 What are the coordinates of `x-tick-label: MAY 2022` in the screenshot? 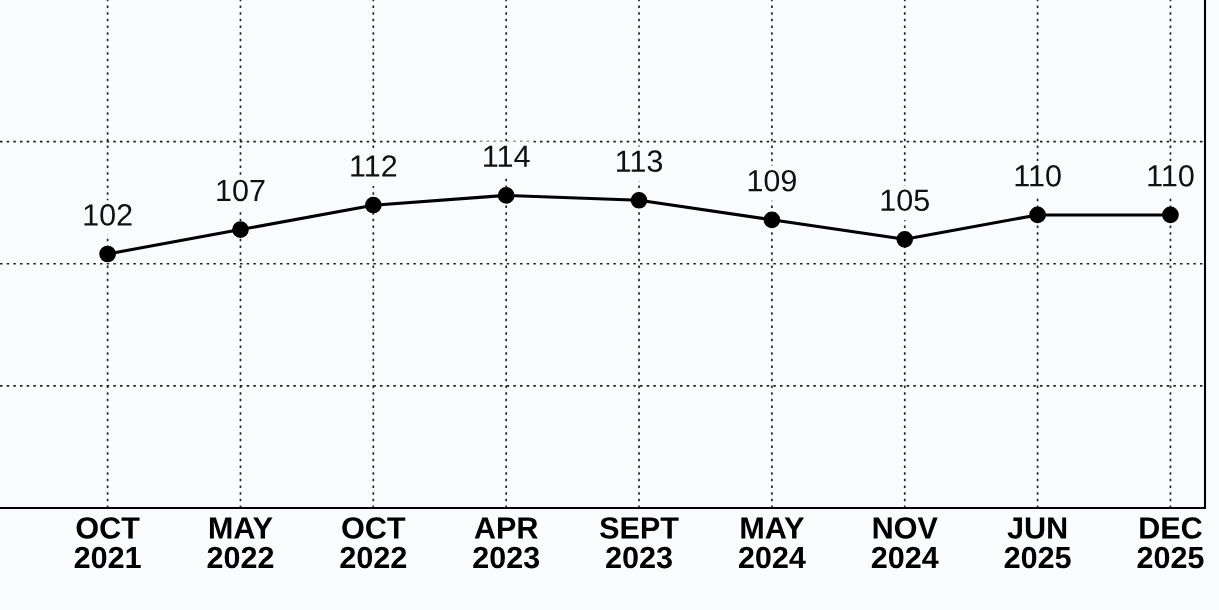 It's located at (240, 543).